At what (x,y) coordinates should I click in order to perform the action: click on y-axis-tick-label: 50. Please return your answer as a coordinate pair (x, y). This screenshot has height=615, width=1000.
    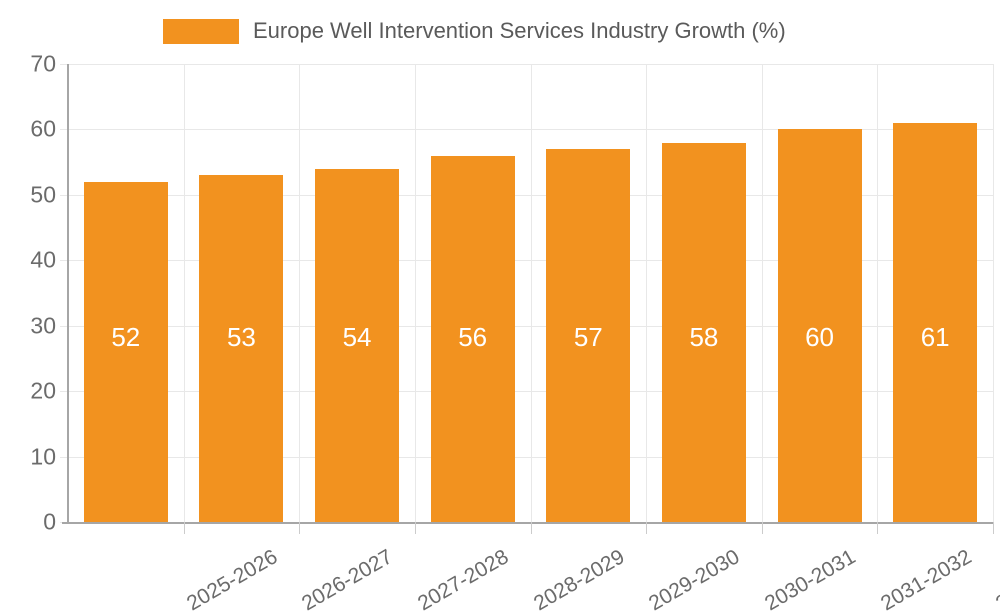
    Looking at the image, I should click on (43, 194).